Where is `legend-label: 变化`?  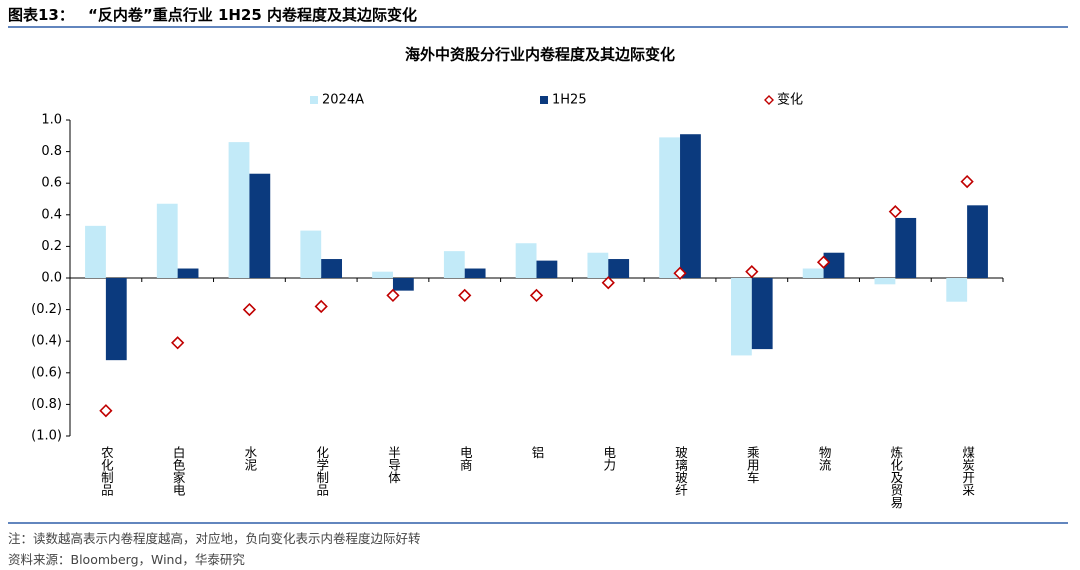
legend-label: 变化 is located at coordinates (790, 100).